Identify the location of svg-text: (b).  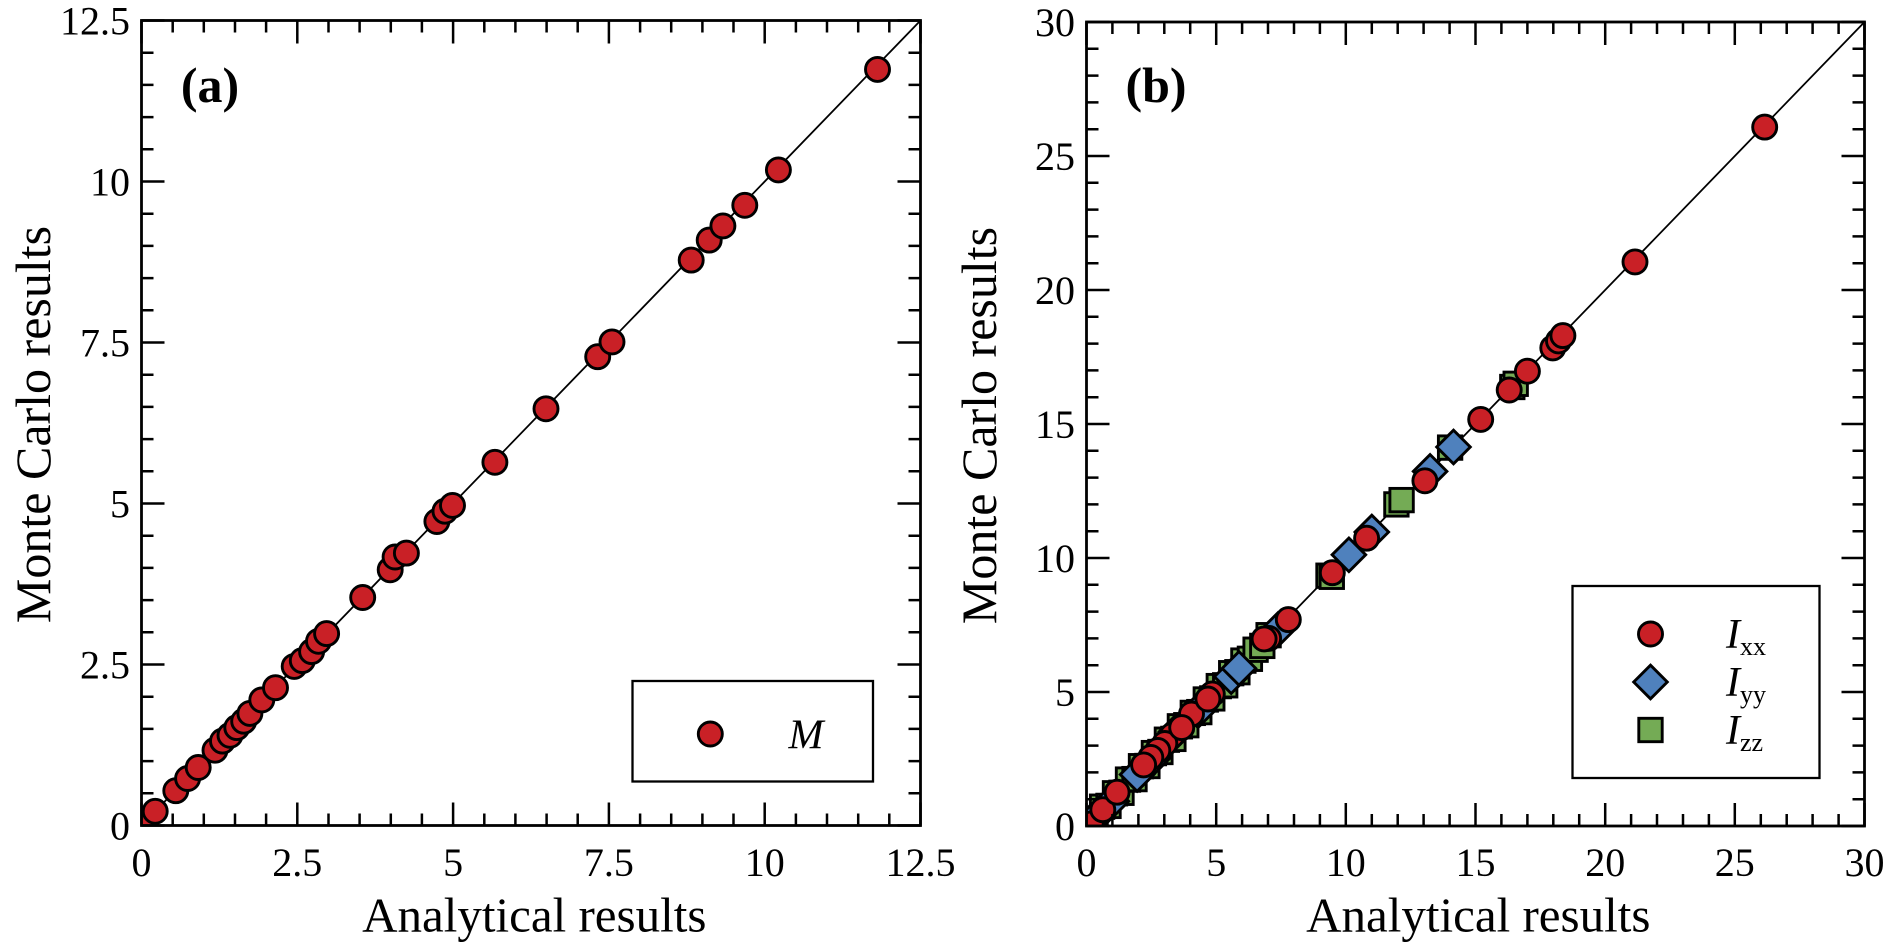
(1155, 85).